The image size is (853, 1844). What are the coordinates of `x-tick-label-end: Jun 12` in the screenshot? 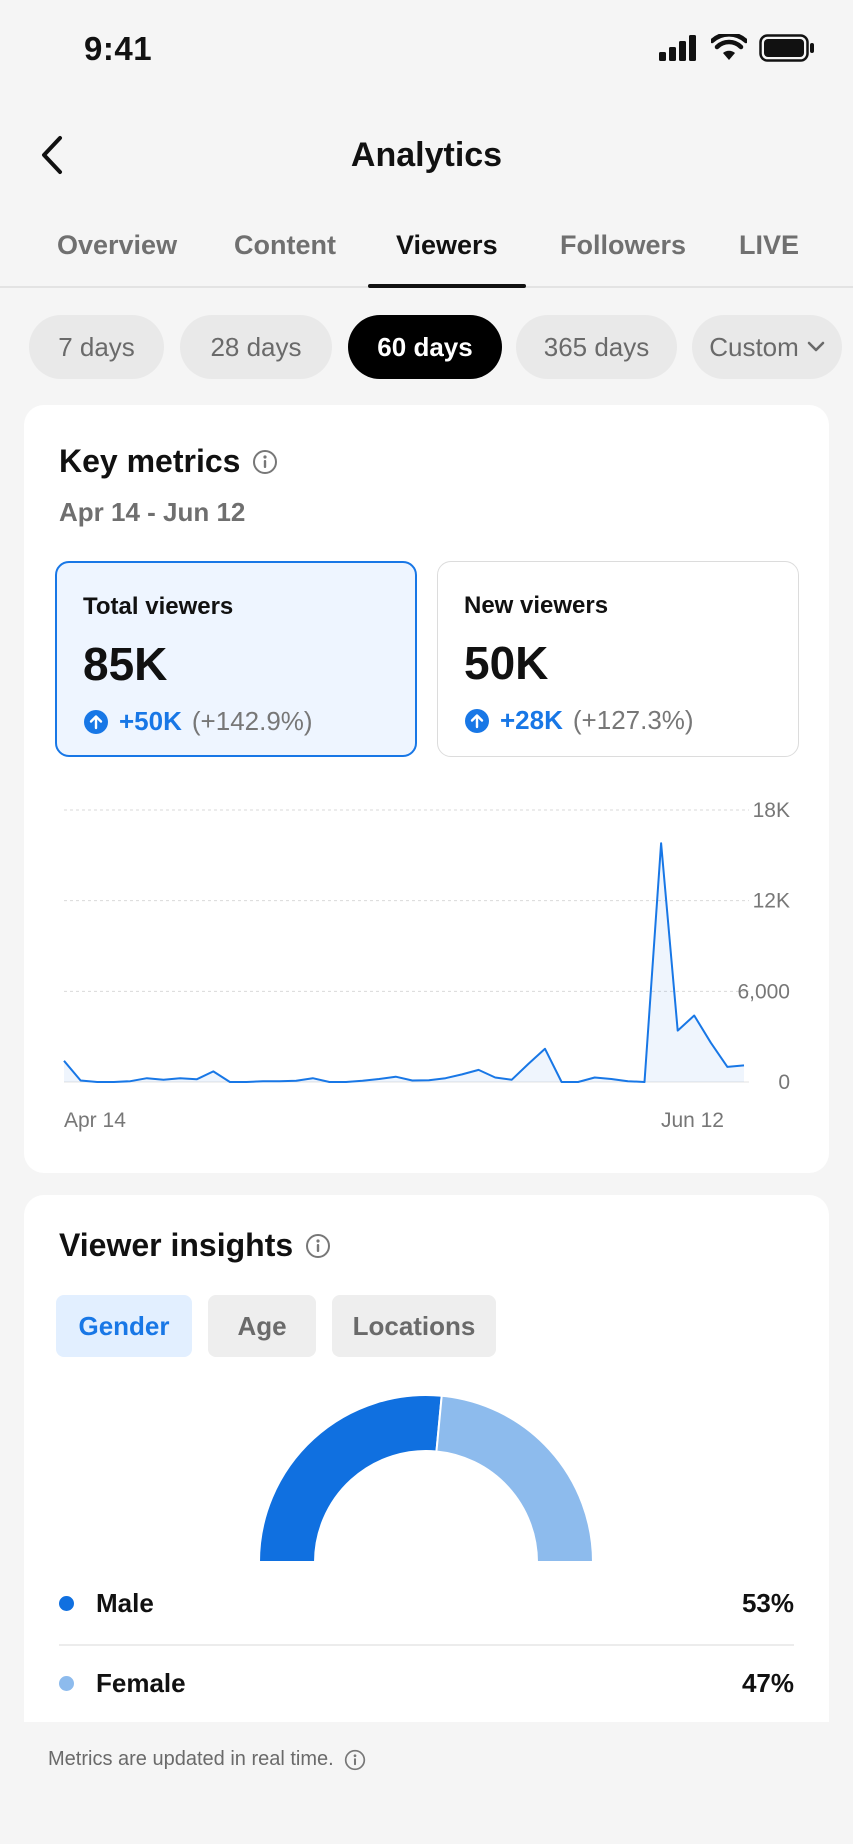 It's located at (692, 1120).